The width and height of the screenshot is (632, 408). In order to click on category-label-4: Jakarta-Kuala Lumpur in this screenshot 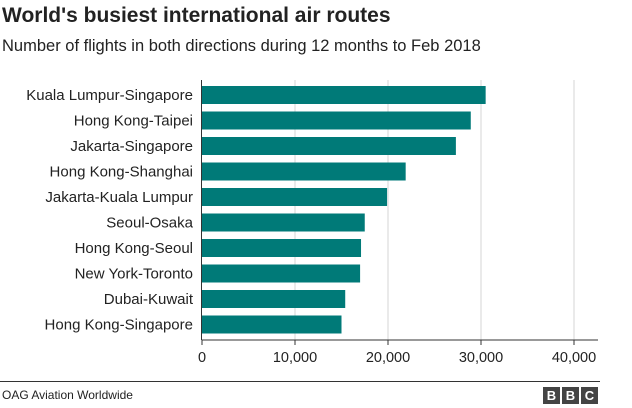, I will do `click(119, 197)`.